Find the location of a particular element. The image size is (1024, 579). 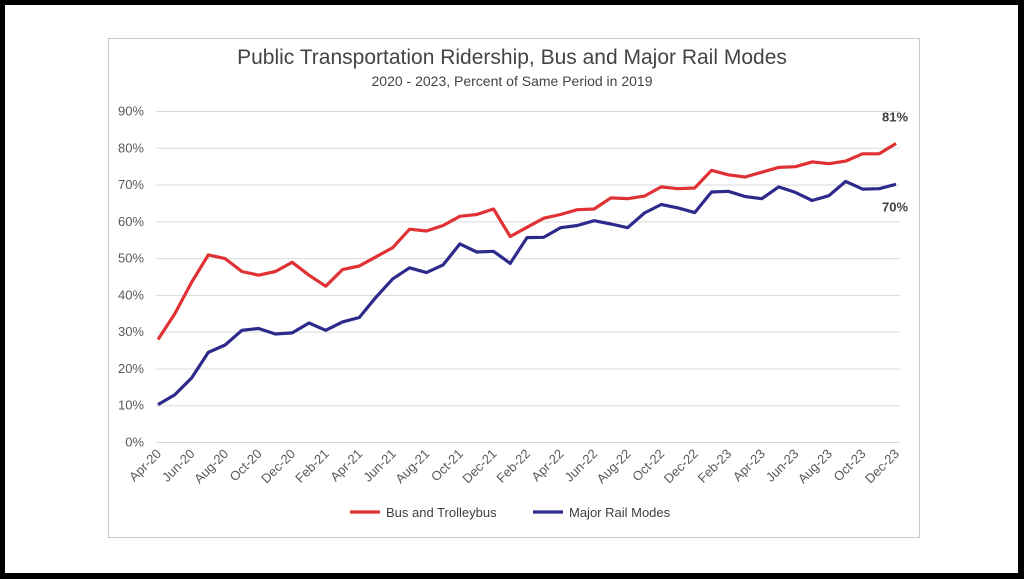

x-tick-label: Feb-21 is located at coordinates (312, 466).